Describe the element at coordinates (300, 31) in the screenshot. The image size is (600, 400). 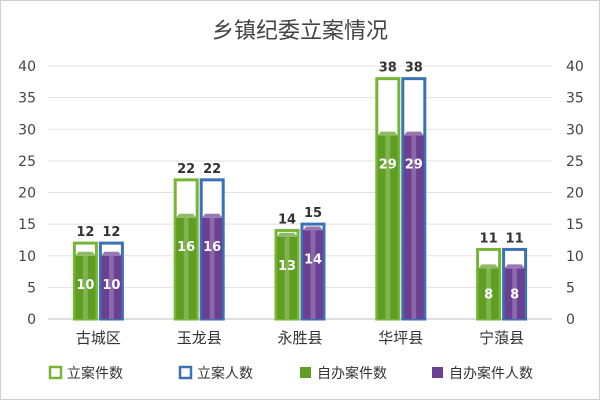
I see `chart-title: 乡镇纪委立案情况` at that location.